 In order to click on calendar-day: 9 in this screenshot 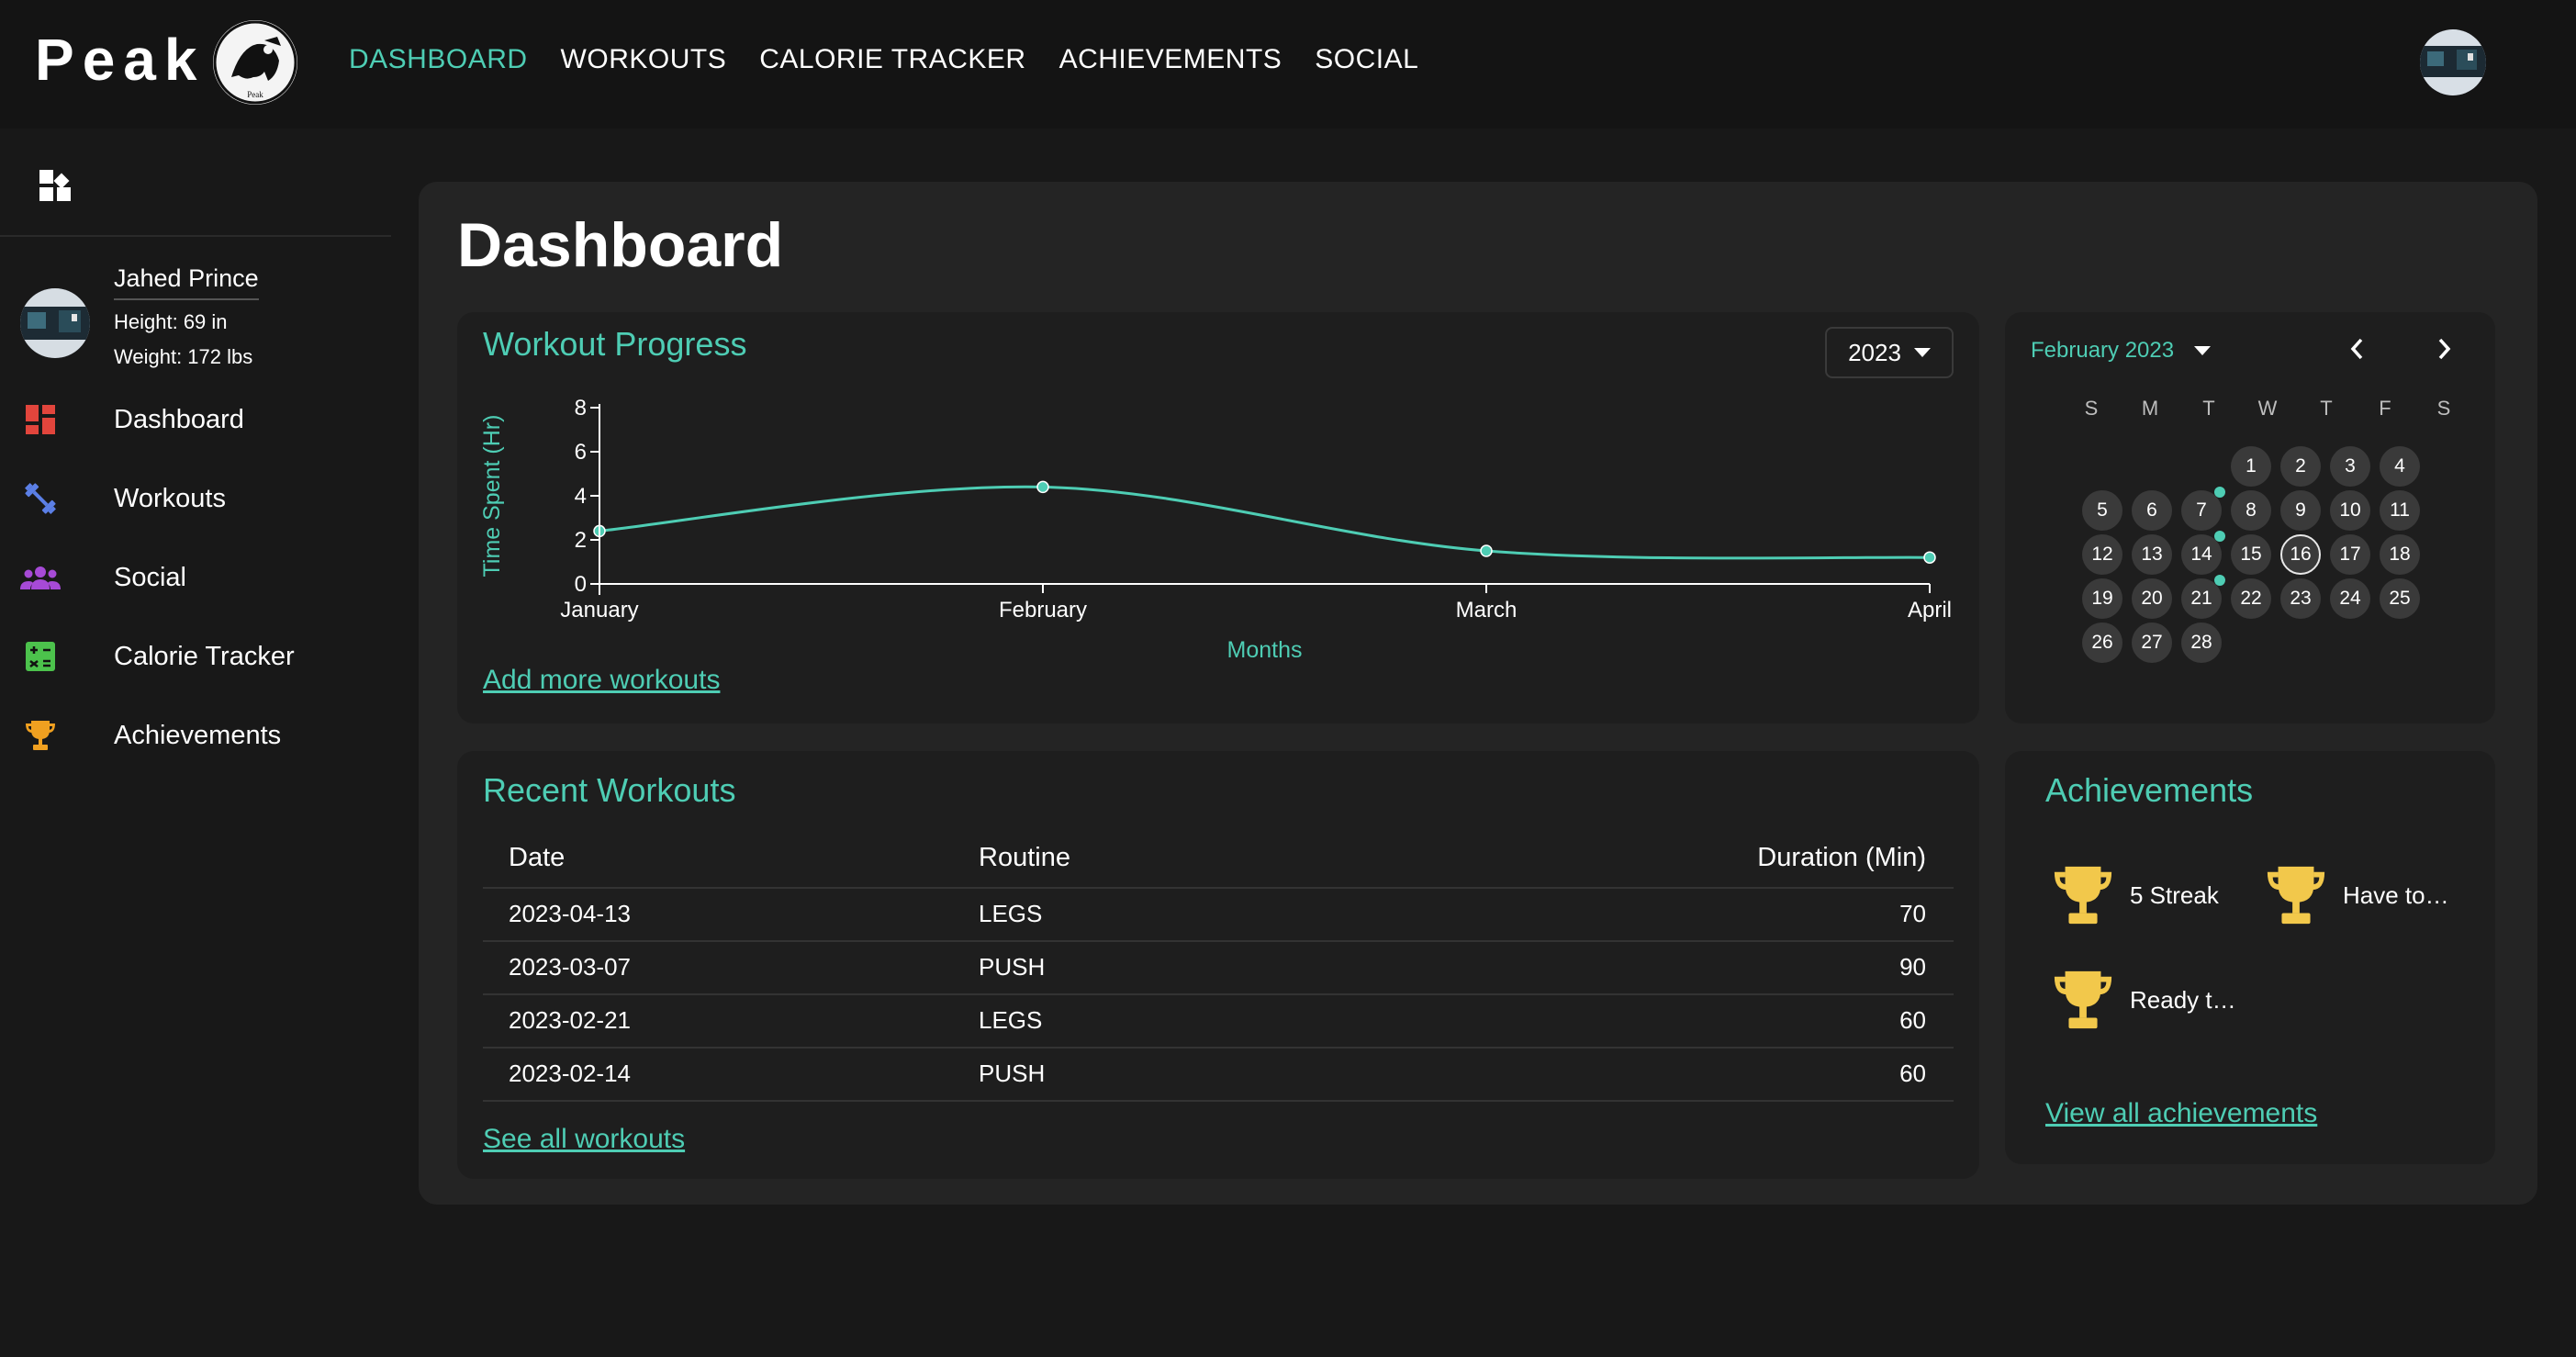, I will do `click(2300, 510)`.